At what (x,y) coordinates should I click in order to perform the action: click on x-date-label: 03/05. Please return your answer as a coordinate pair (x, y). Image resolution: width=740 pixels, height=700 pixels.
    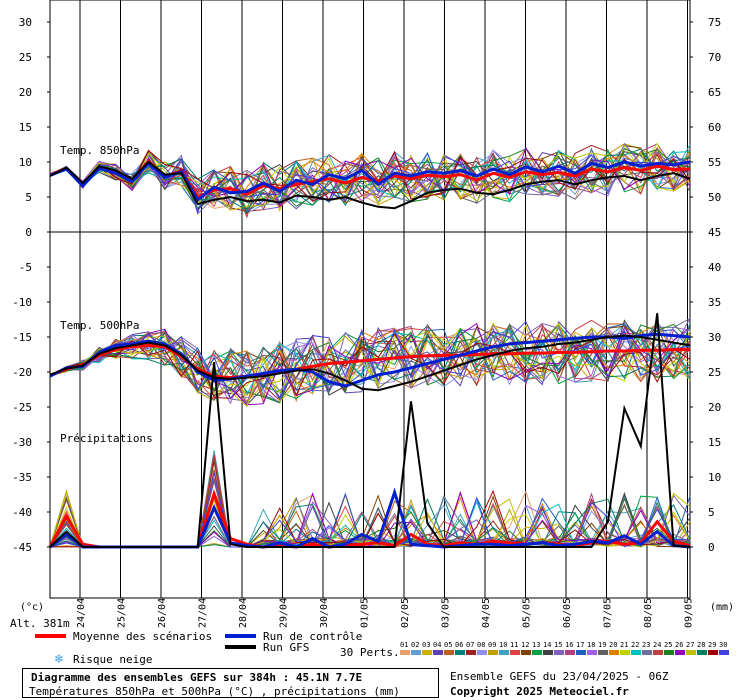
    Looking at the image, I should click on (446, 613).